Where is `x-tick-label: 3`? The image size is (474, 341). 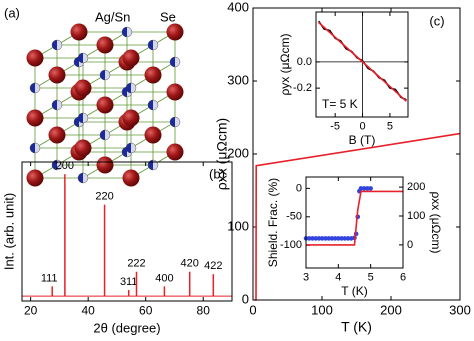
x-tick-label: 3 is located at coordinates (306, 277).